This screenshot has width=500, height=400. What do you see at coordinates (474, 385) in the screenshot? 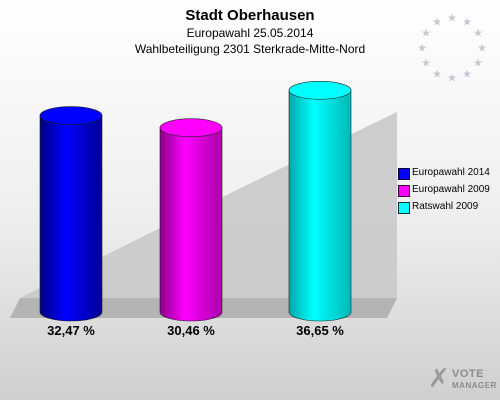
I see `logo-text-manager: MANAGER` at bounding box center [474, 385].